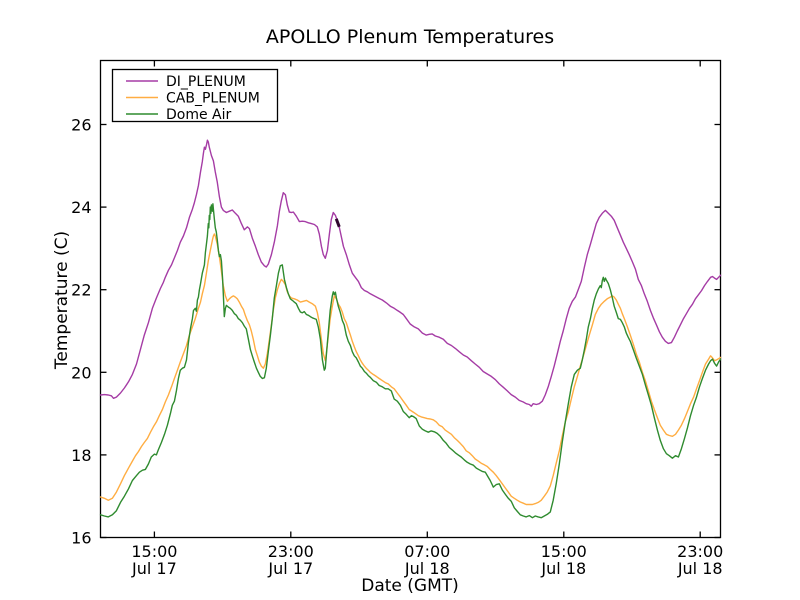  Describe the element at coordinates (81, 538) in the screenshot. I see `y-tick-label: 16` at that location.